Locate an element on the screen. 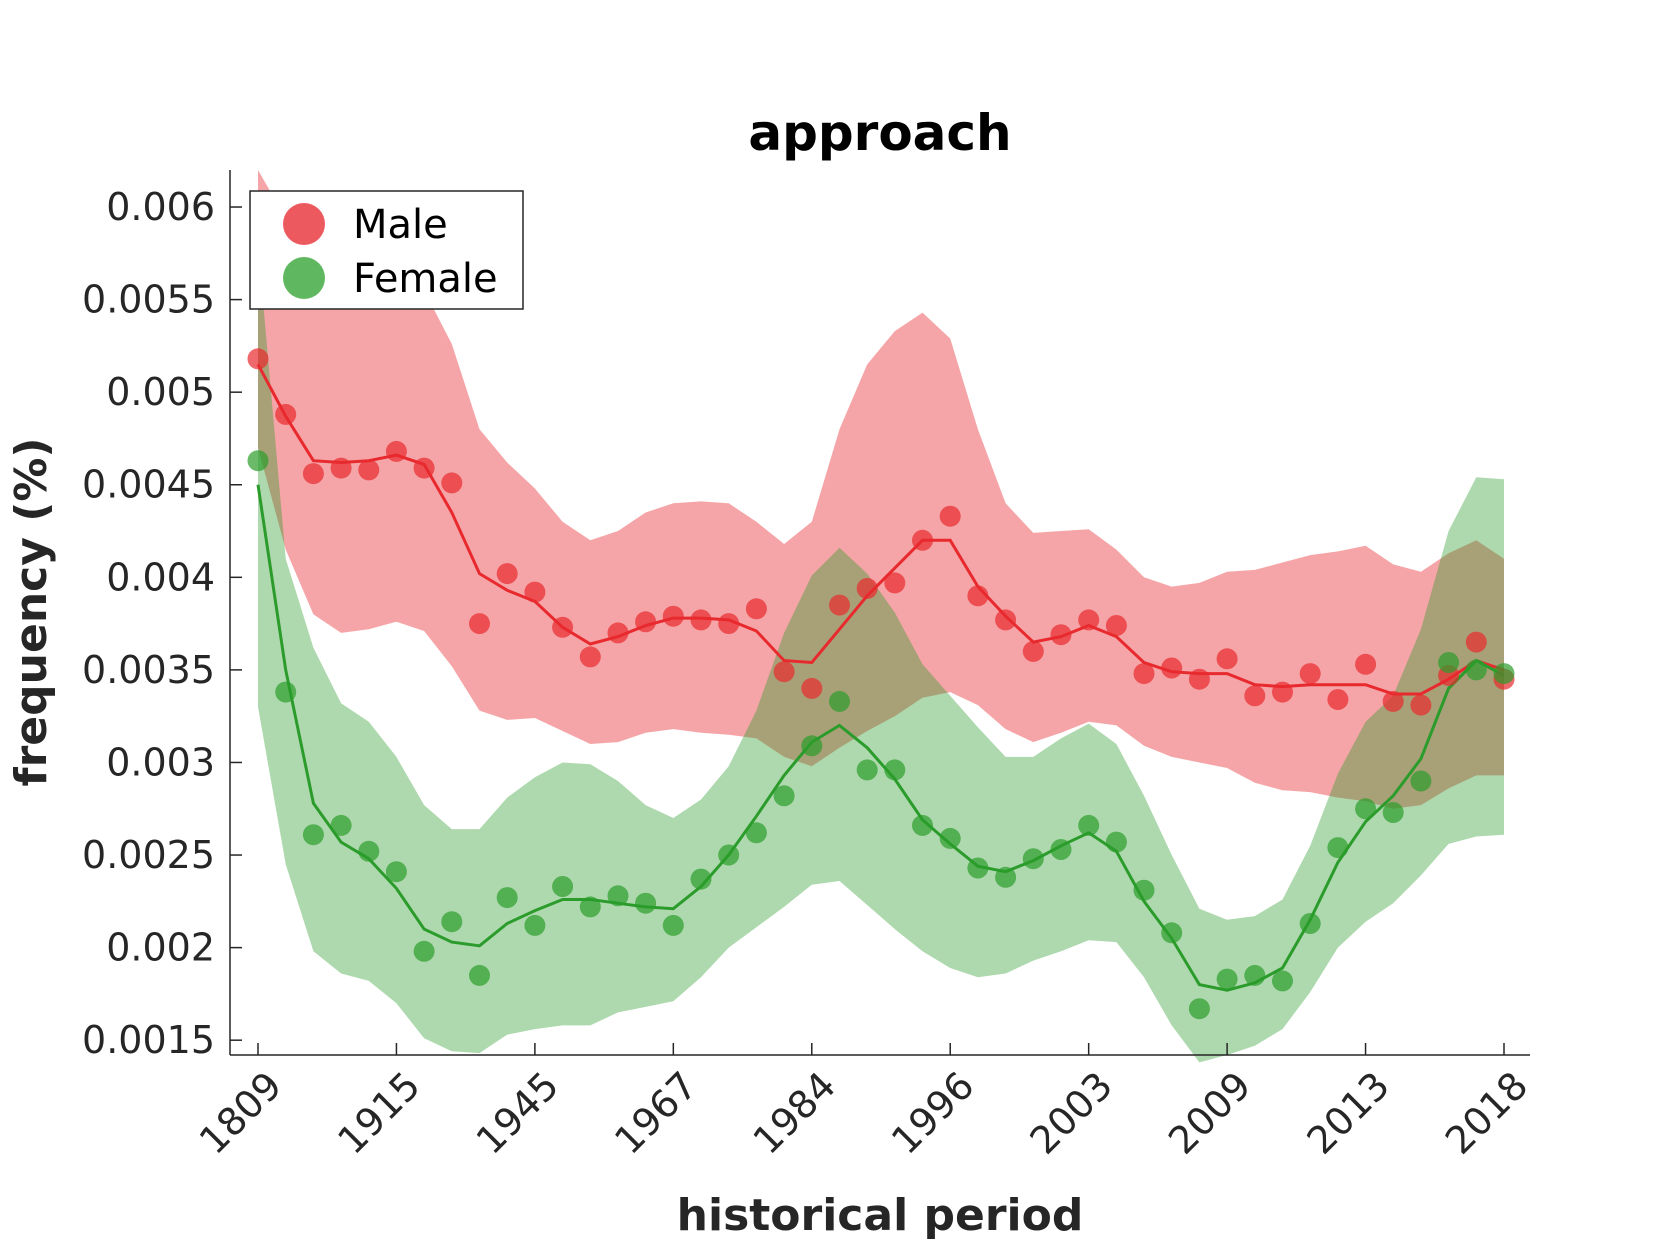 Image resolution: width=1680 pixels, height=1260 pixels. legend-label-female: Female is located at coordinates (425, 279).